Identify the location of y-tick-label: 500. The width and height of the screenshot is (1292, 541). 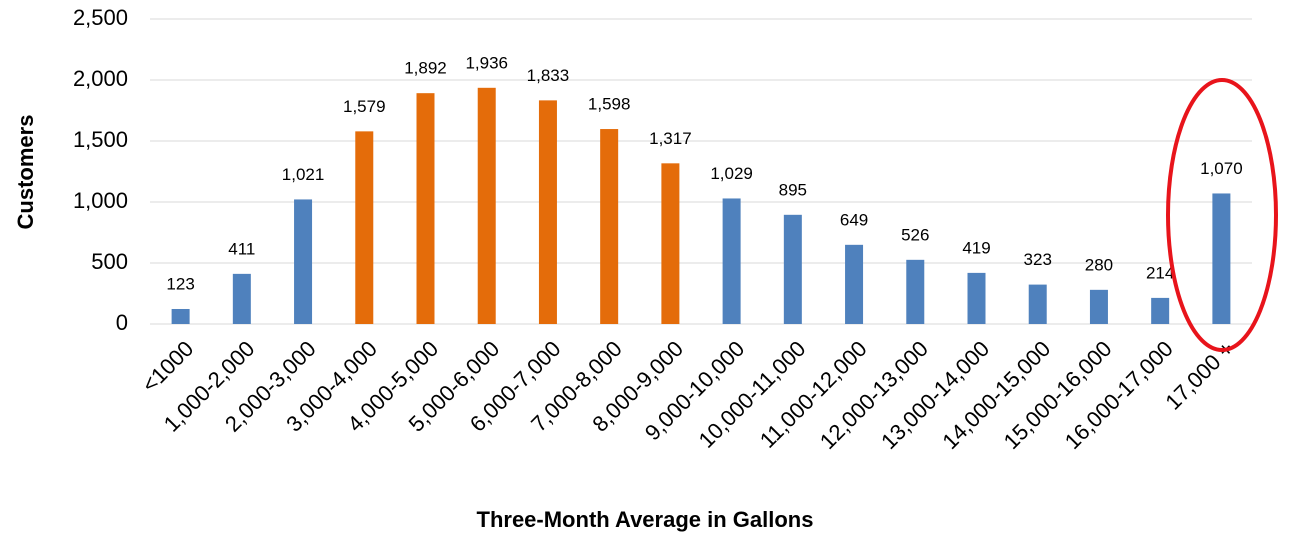
(109, 261).